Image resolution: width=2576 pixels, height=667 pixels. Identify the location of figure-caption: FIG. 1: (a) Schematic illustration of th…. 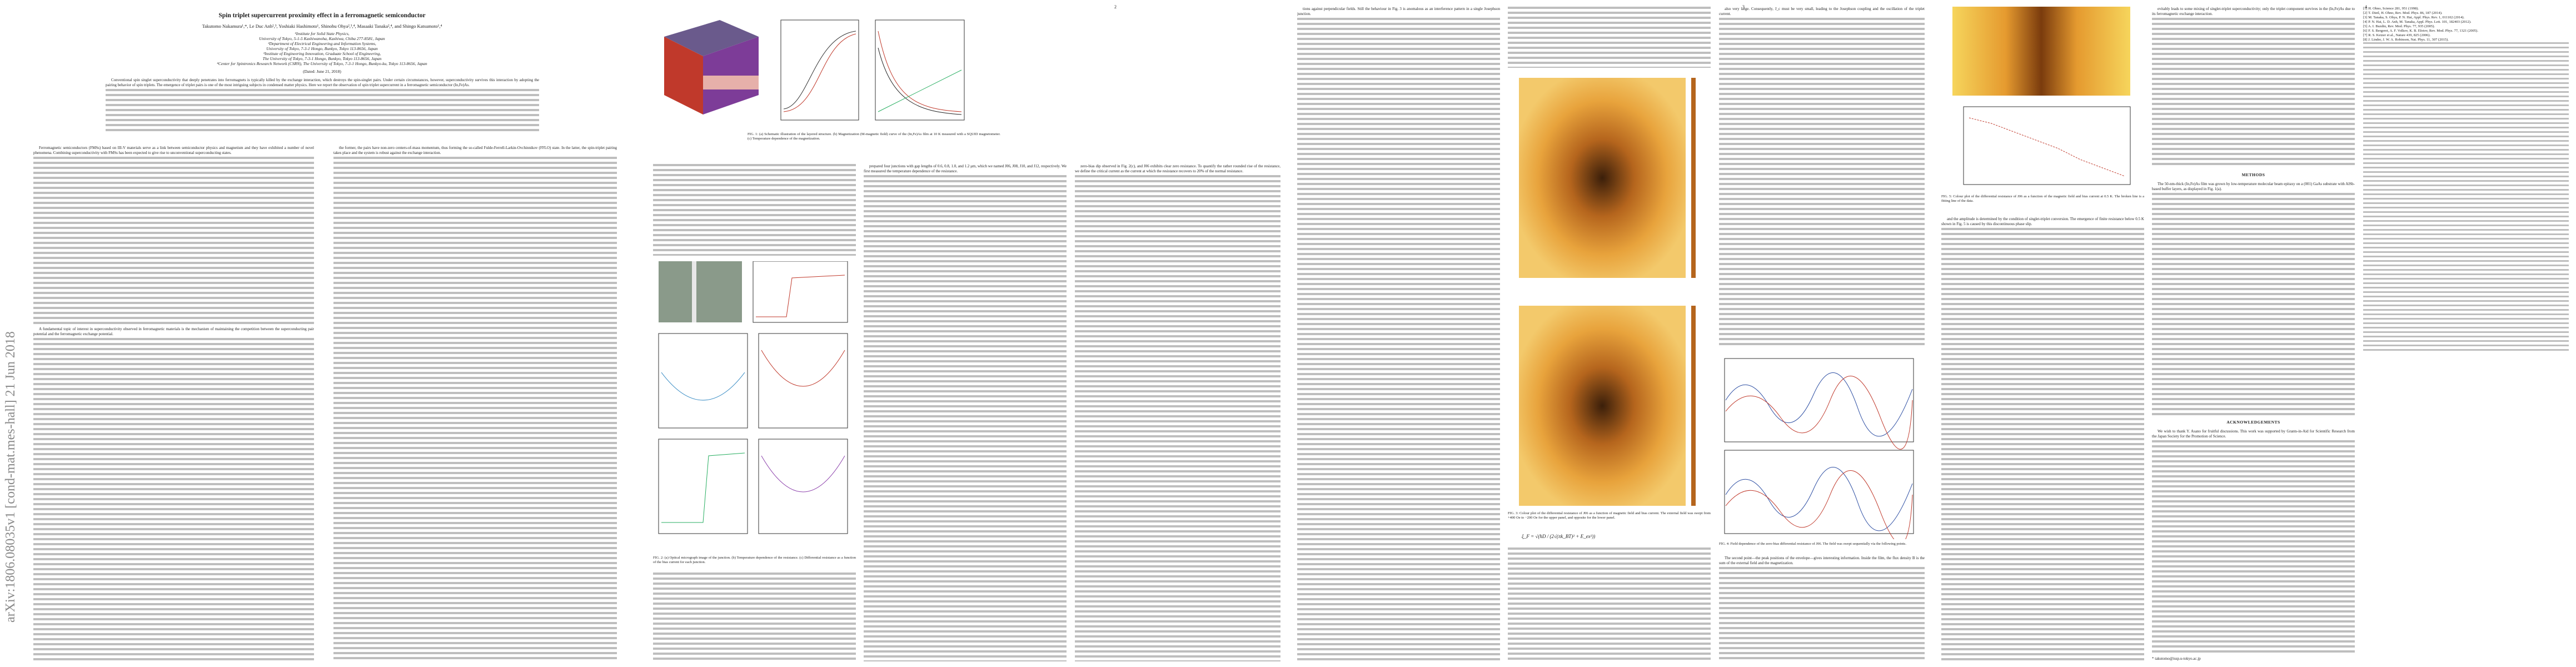
(874, 136).